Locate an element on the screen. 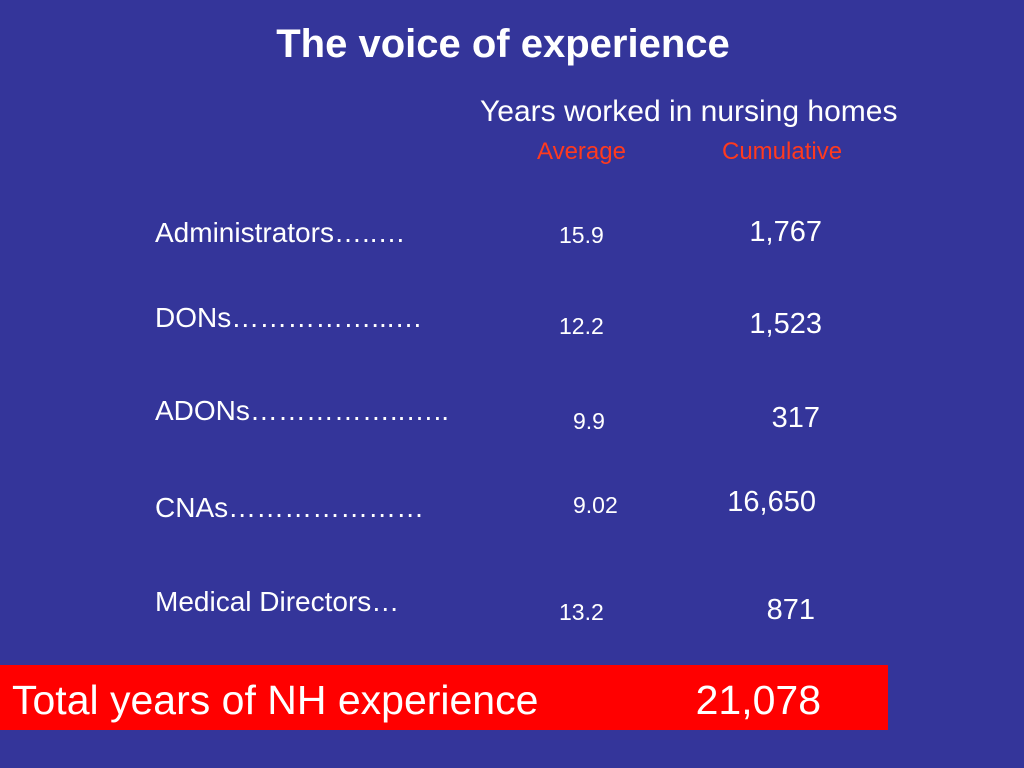 Image resolution: width=1024 pixels, height=768 pixels. total-box is located at coordinates (444, 697).